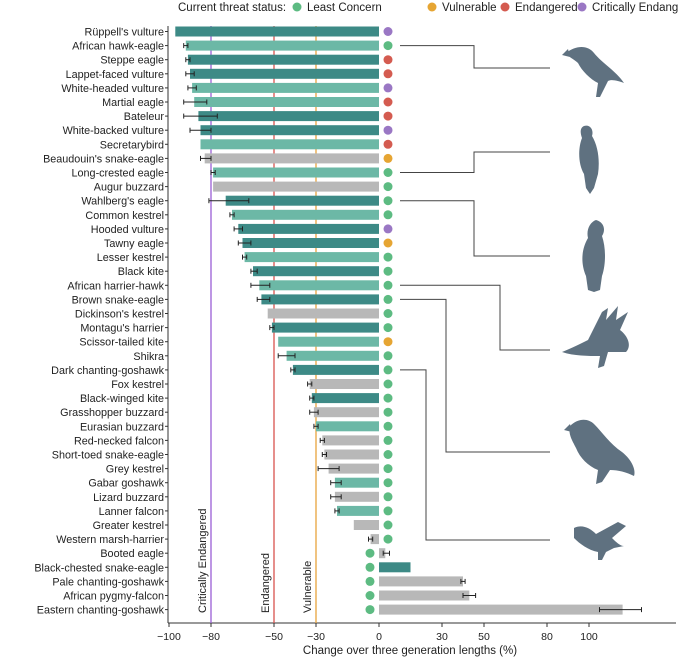 Image resolution: width=678 pixels, height=657 pixels. Describe the element at coordinates (484, 637) in the screenshot. I see `x-tick-label: 50` at that location.